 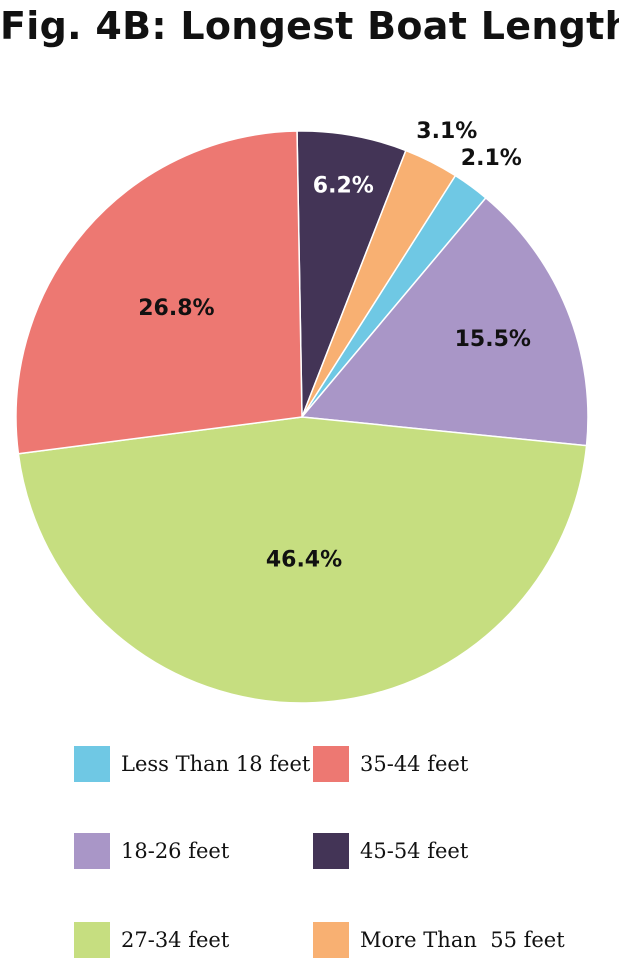 I want to click on legend-label: 45-54 feet, so click(x=414, y=851).